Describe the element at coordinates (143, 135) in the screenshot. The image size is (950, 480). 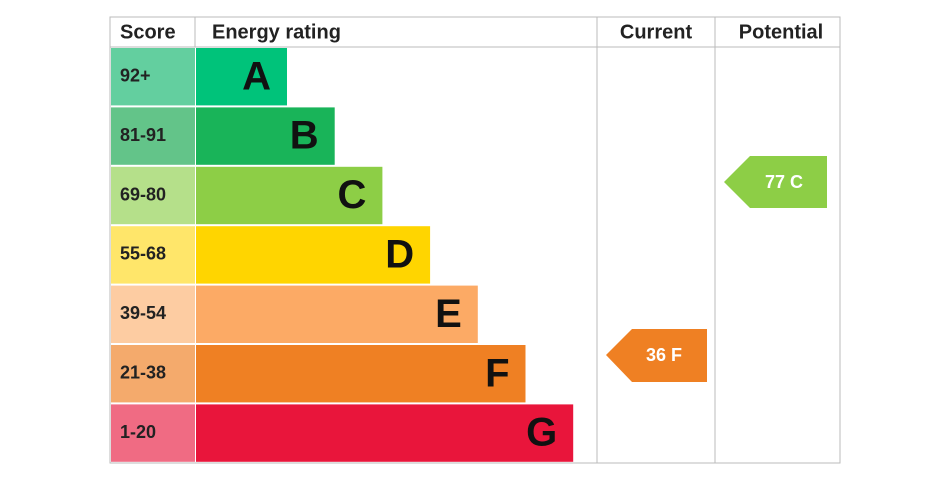
I see `score-label: 81-91` at that location.